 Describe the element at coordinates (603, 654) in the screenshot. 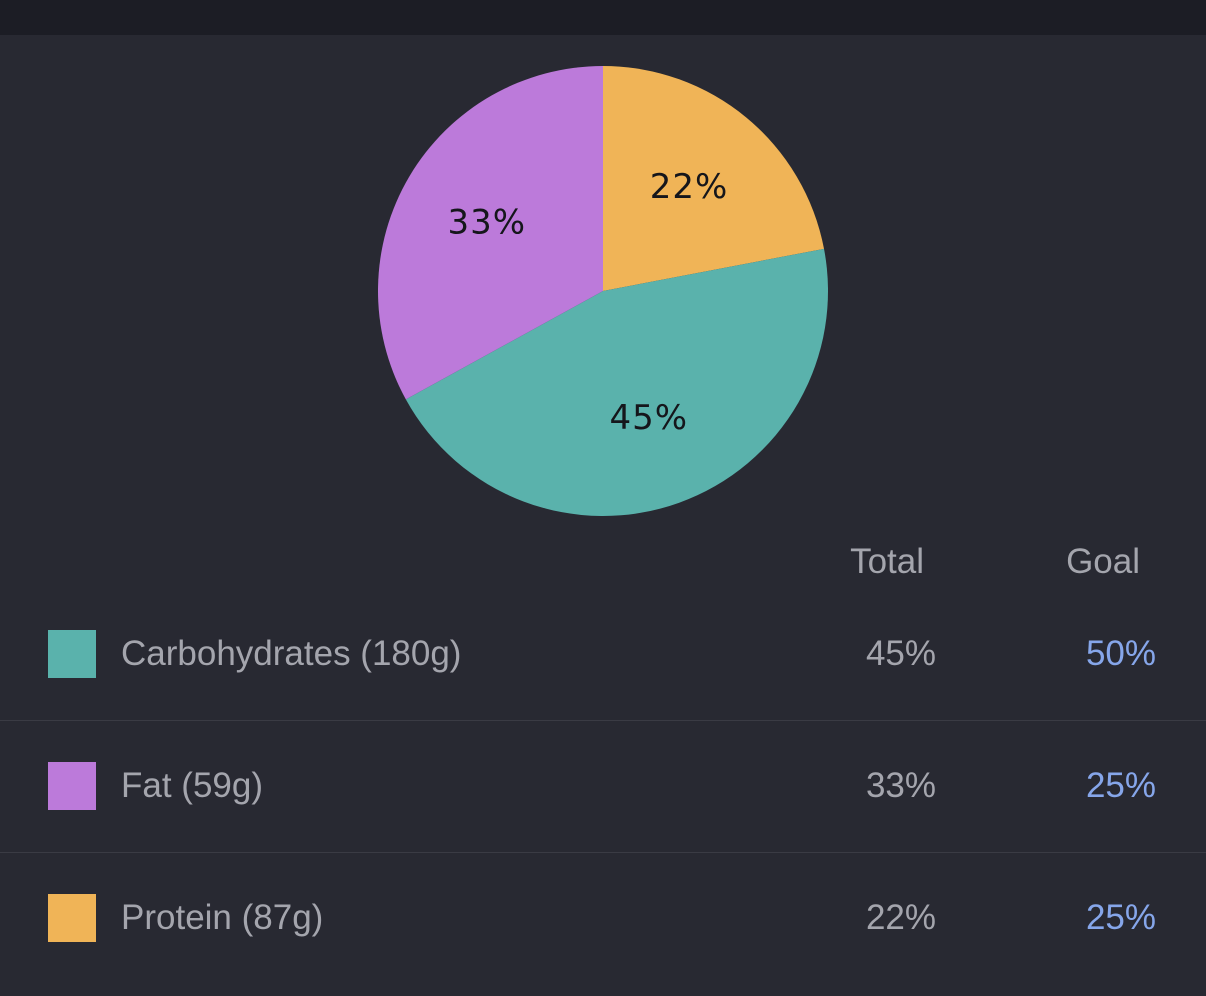

I see `table-row-carbohydrates: Carbohydrates (180g) 45% 50%` at that location.